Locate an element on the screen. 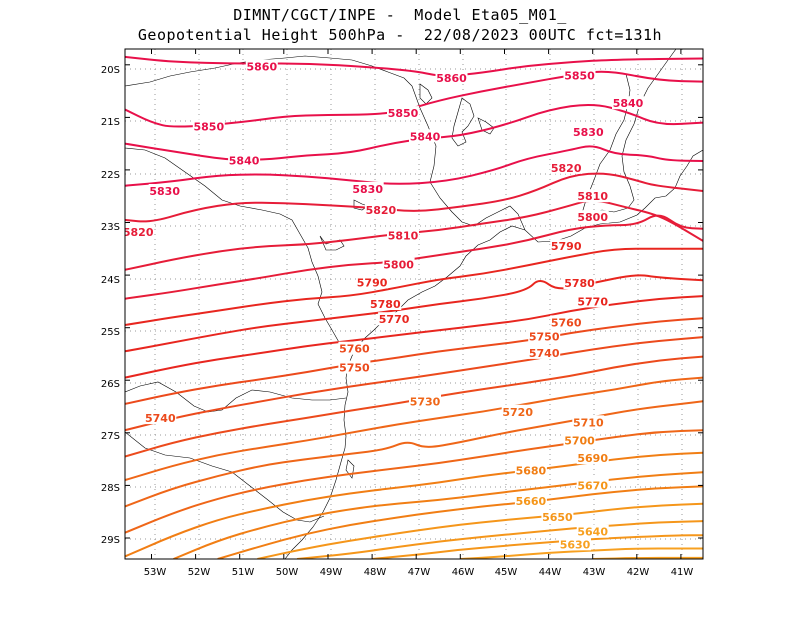 This screenshot has width=800, height=618. lon-label: 41W is located at coordinates (682, 572).